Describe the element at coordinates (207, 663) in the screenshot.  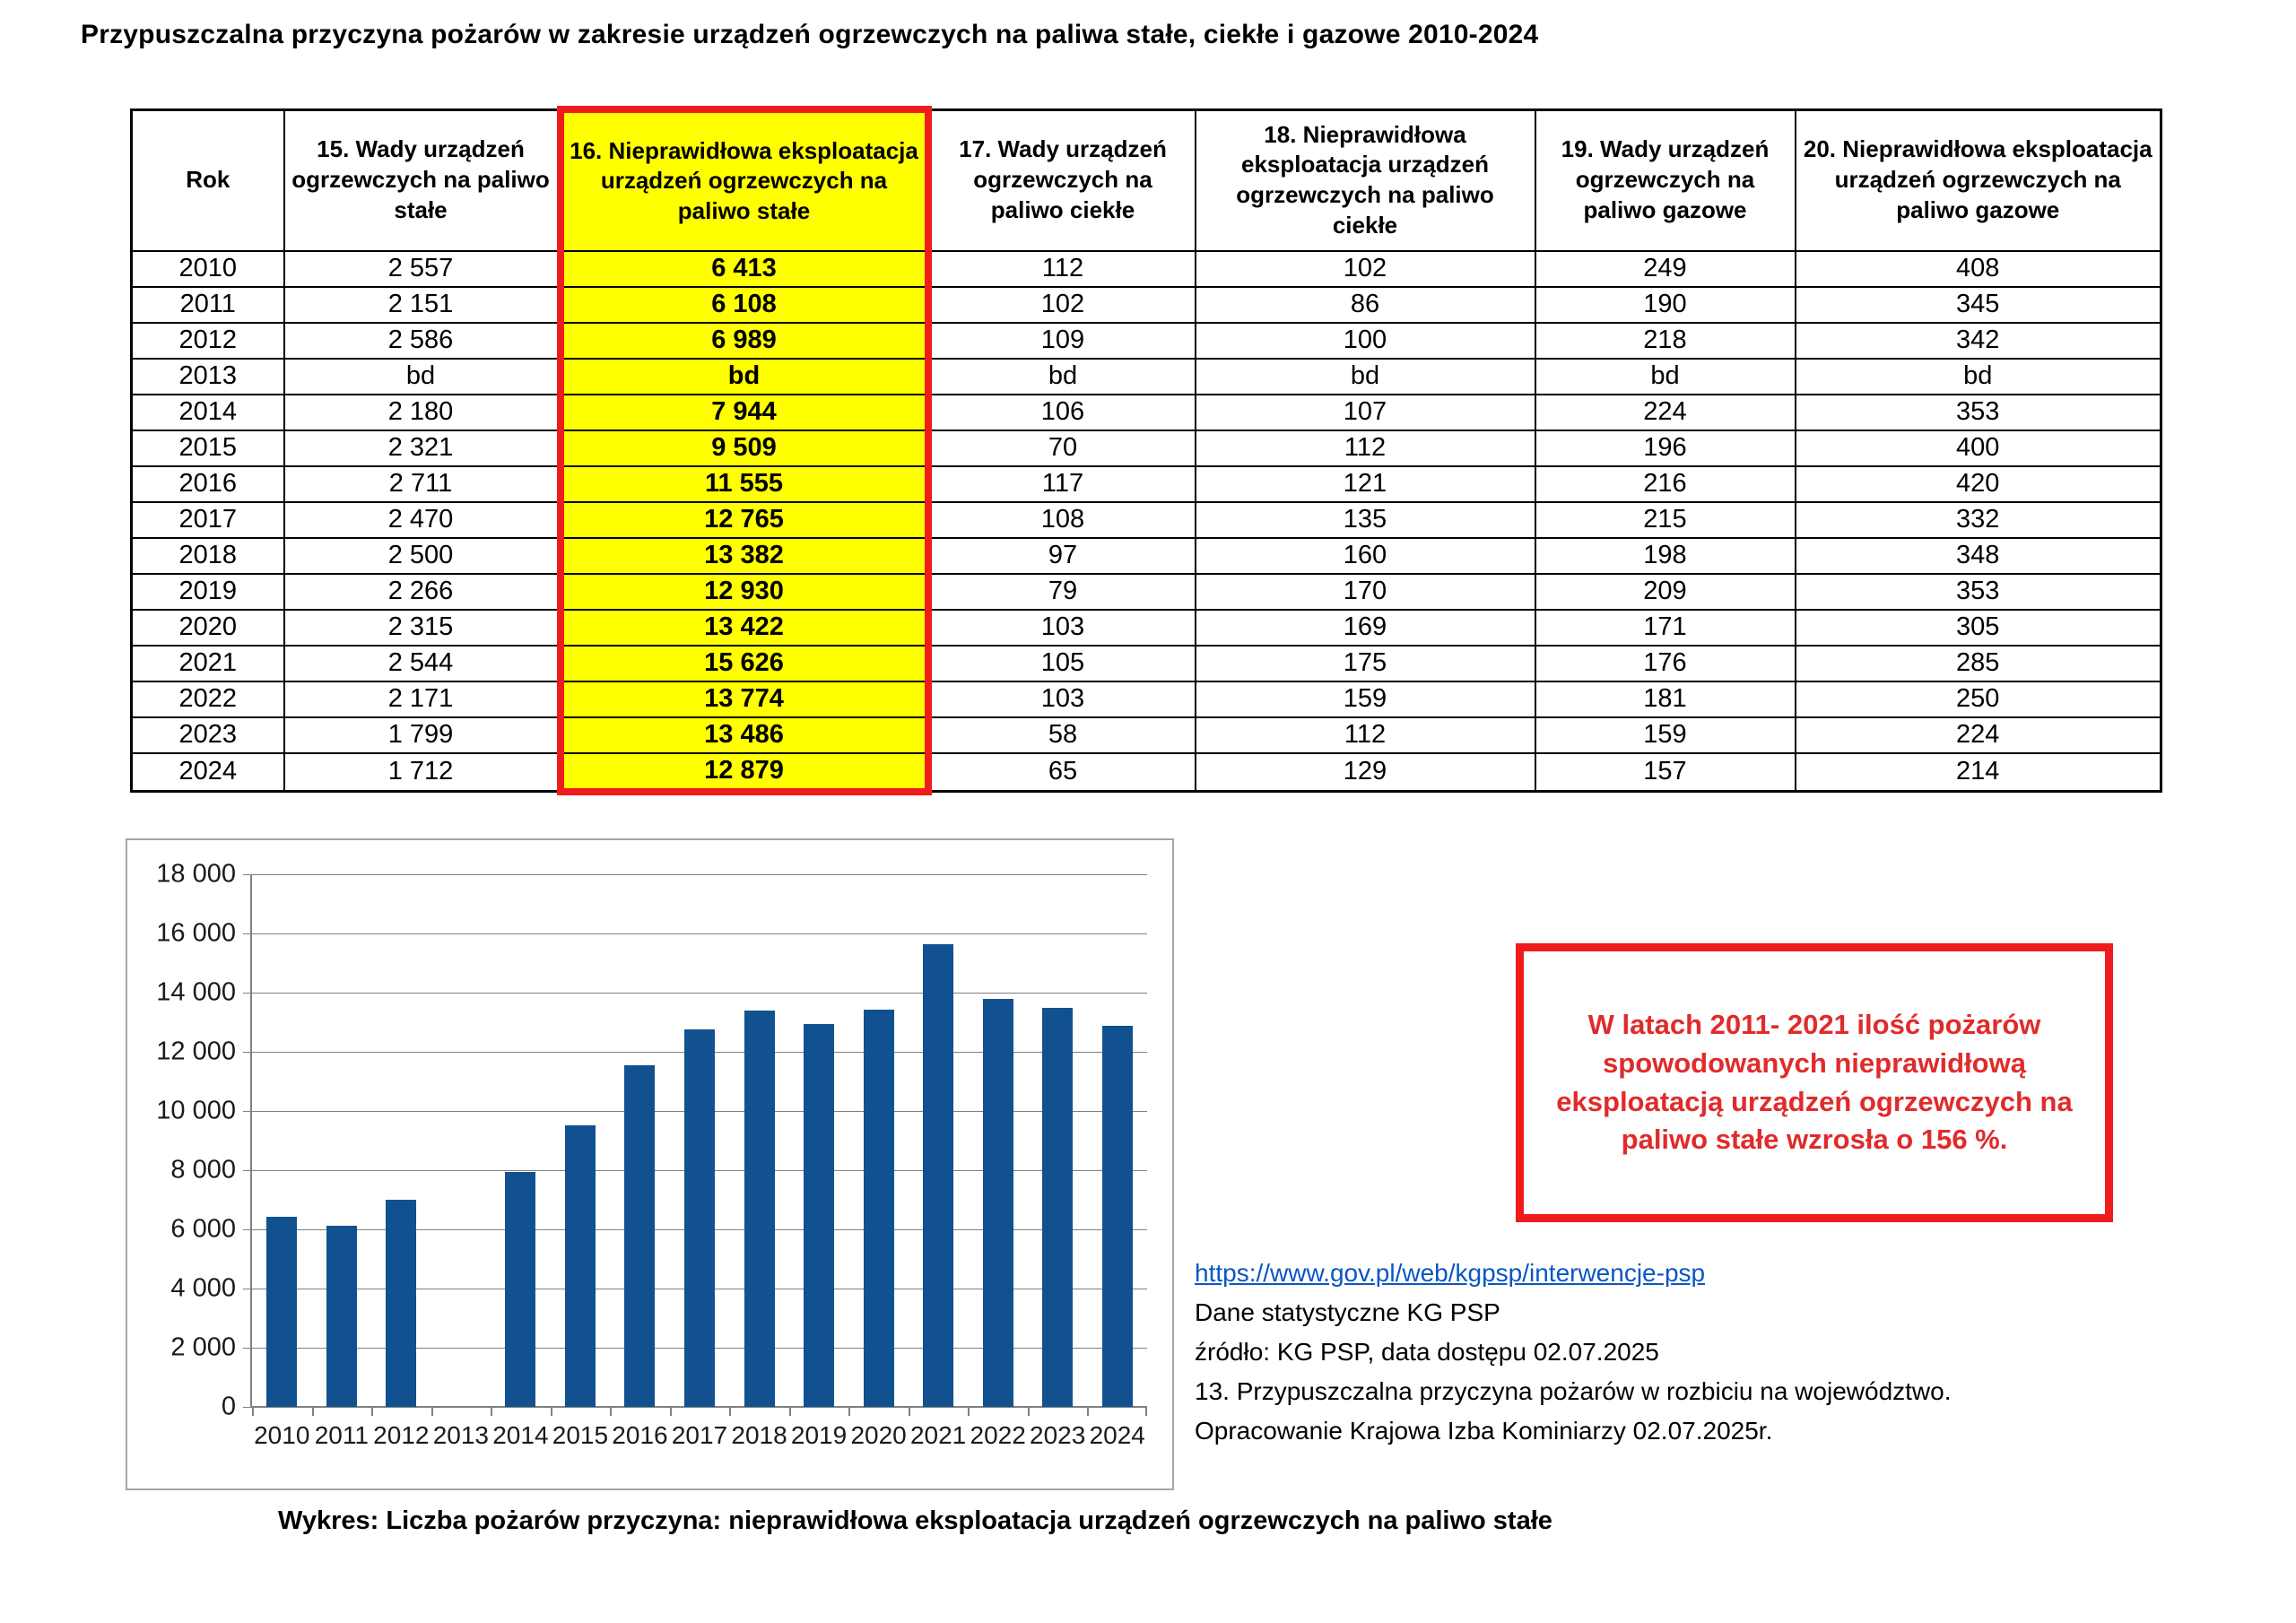
I see `year-cell: 2021` at that location.